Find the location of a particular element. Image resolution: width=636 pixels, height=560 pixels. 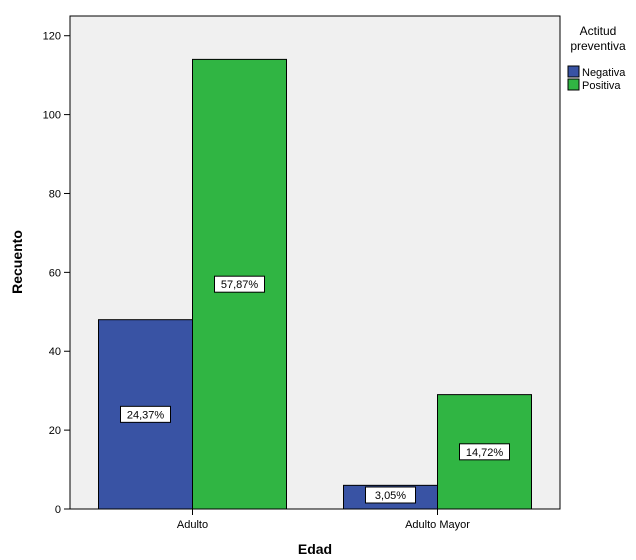

y-tick-label: 40 is located at coordinates (55, 352).